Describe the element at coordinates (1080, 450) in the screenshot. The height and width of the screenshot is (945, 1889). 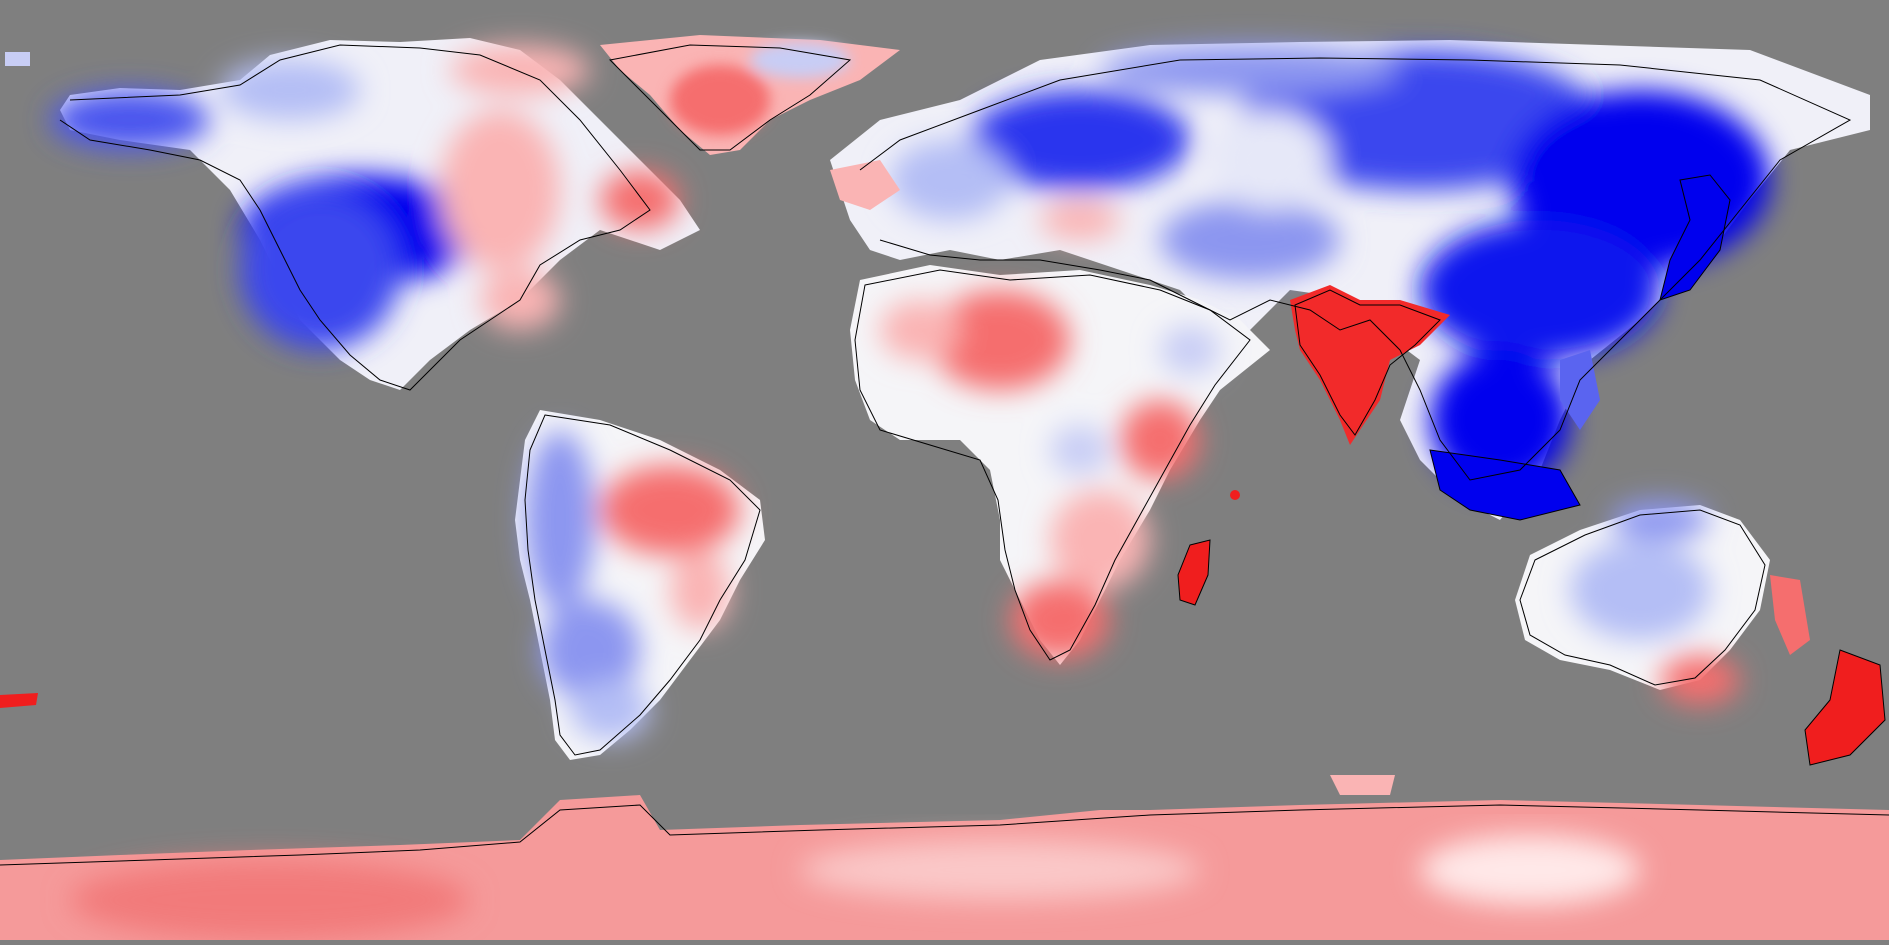
I see `central-africa-cool` at that location.